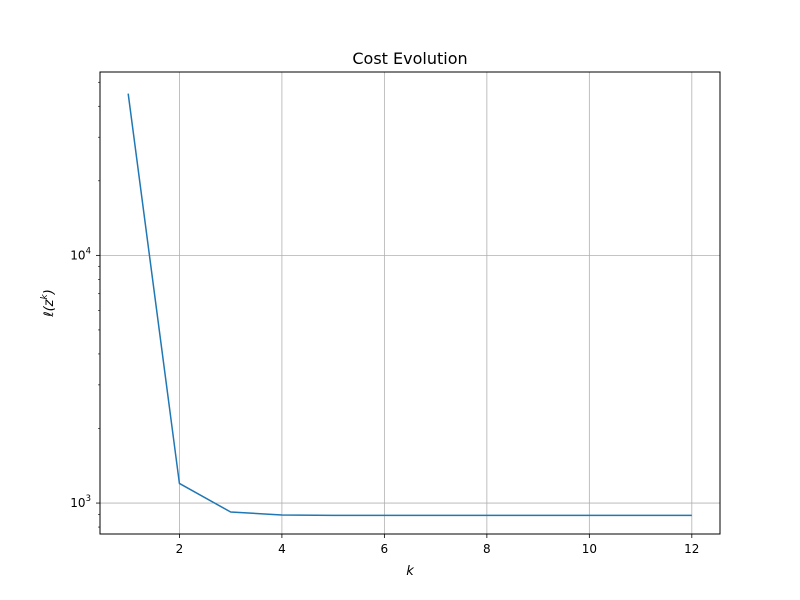 Image resolution: width=800 pixels, height=600 pixels. I want to click on x-tick-label: 8, so click(487, 549).